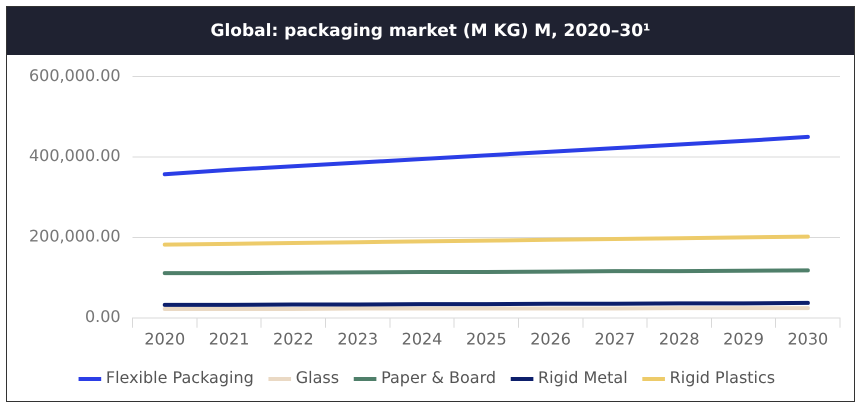 This screenshot has height=409, width=863. I want to click on legend-label: Rigid Plastics, so click(723, 378).